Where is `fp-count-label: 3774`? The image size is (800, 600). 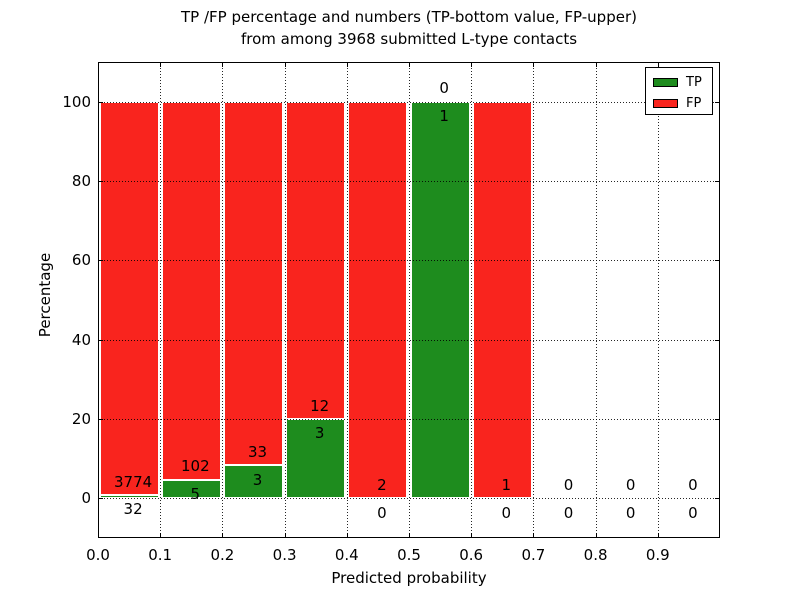
fp-count-label: 3774 is located at coordinates (133, 481).